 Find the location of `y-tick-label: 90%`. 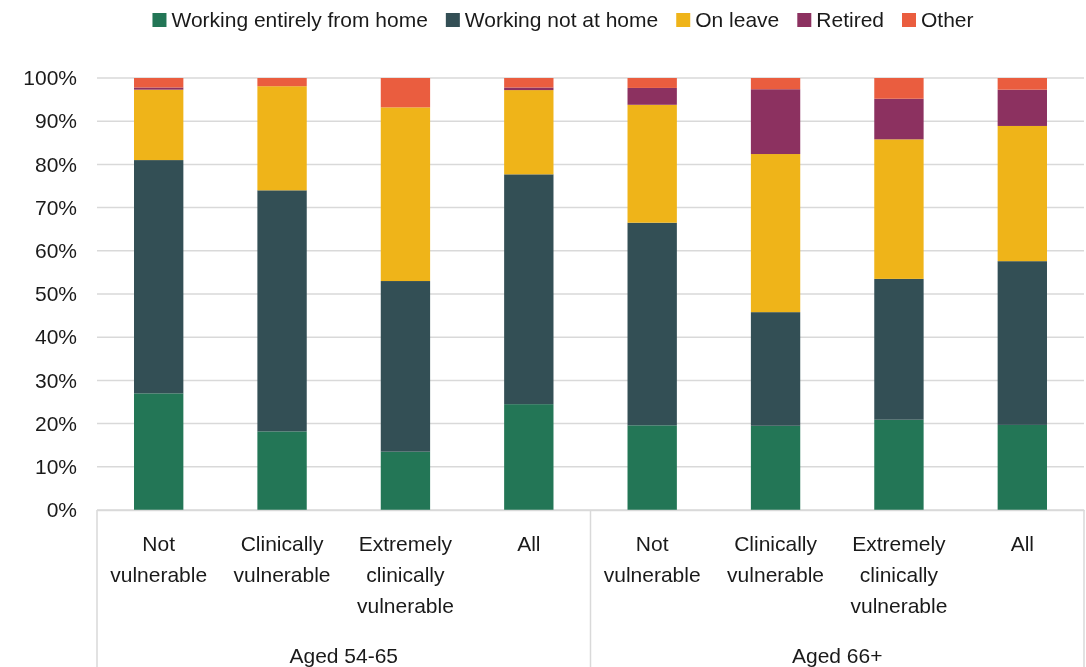

y-tick-label: 90% is located at coordinates (55, 121).